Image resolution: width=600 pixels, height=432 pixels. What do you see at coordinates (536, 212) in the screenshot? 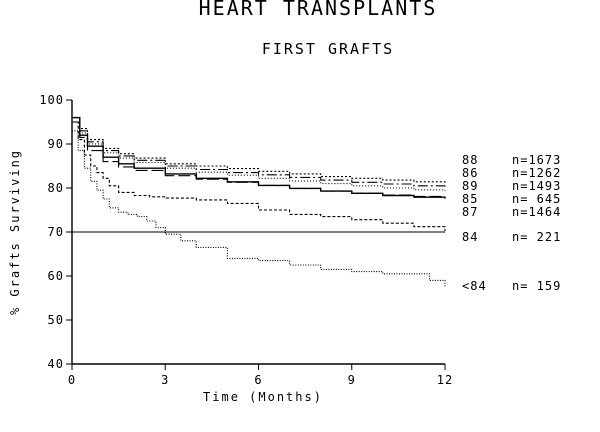
I see `legend-n-label: n=1464` at bounding box center [536, 212].